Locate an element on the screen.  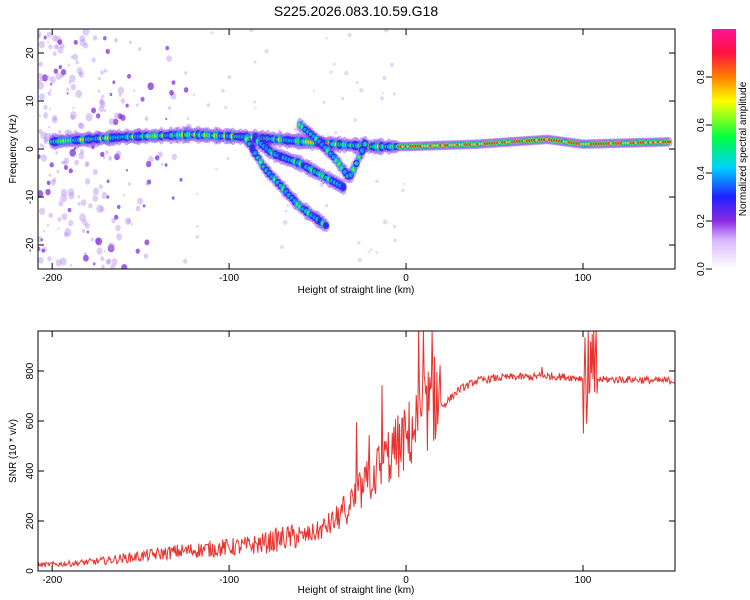
y-tick-label: 600 is located at coordinates (30, 420).